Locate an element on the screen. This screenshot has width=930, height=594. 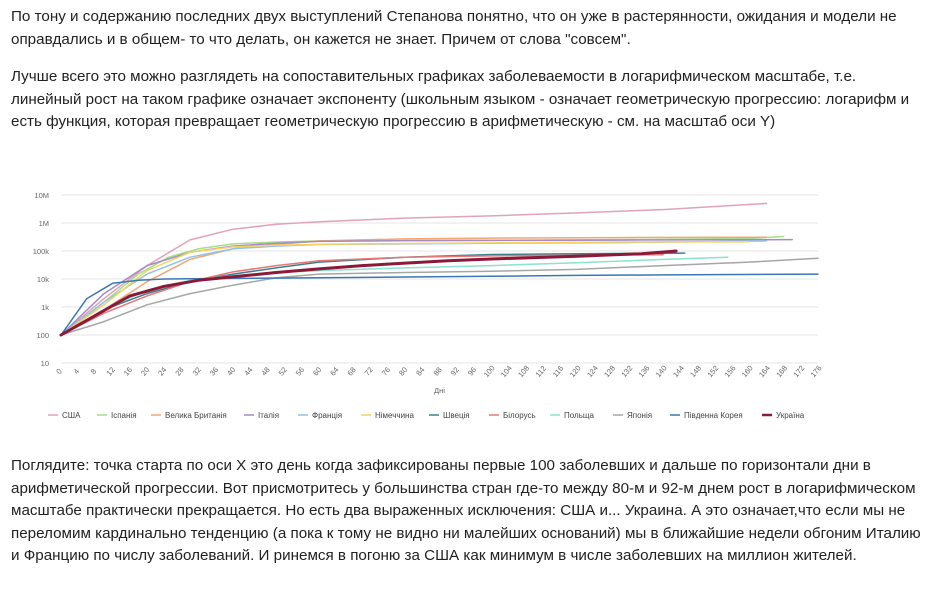
x-tick-label: 68 is located at coordinates (351, 371).